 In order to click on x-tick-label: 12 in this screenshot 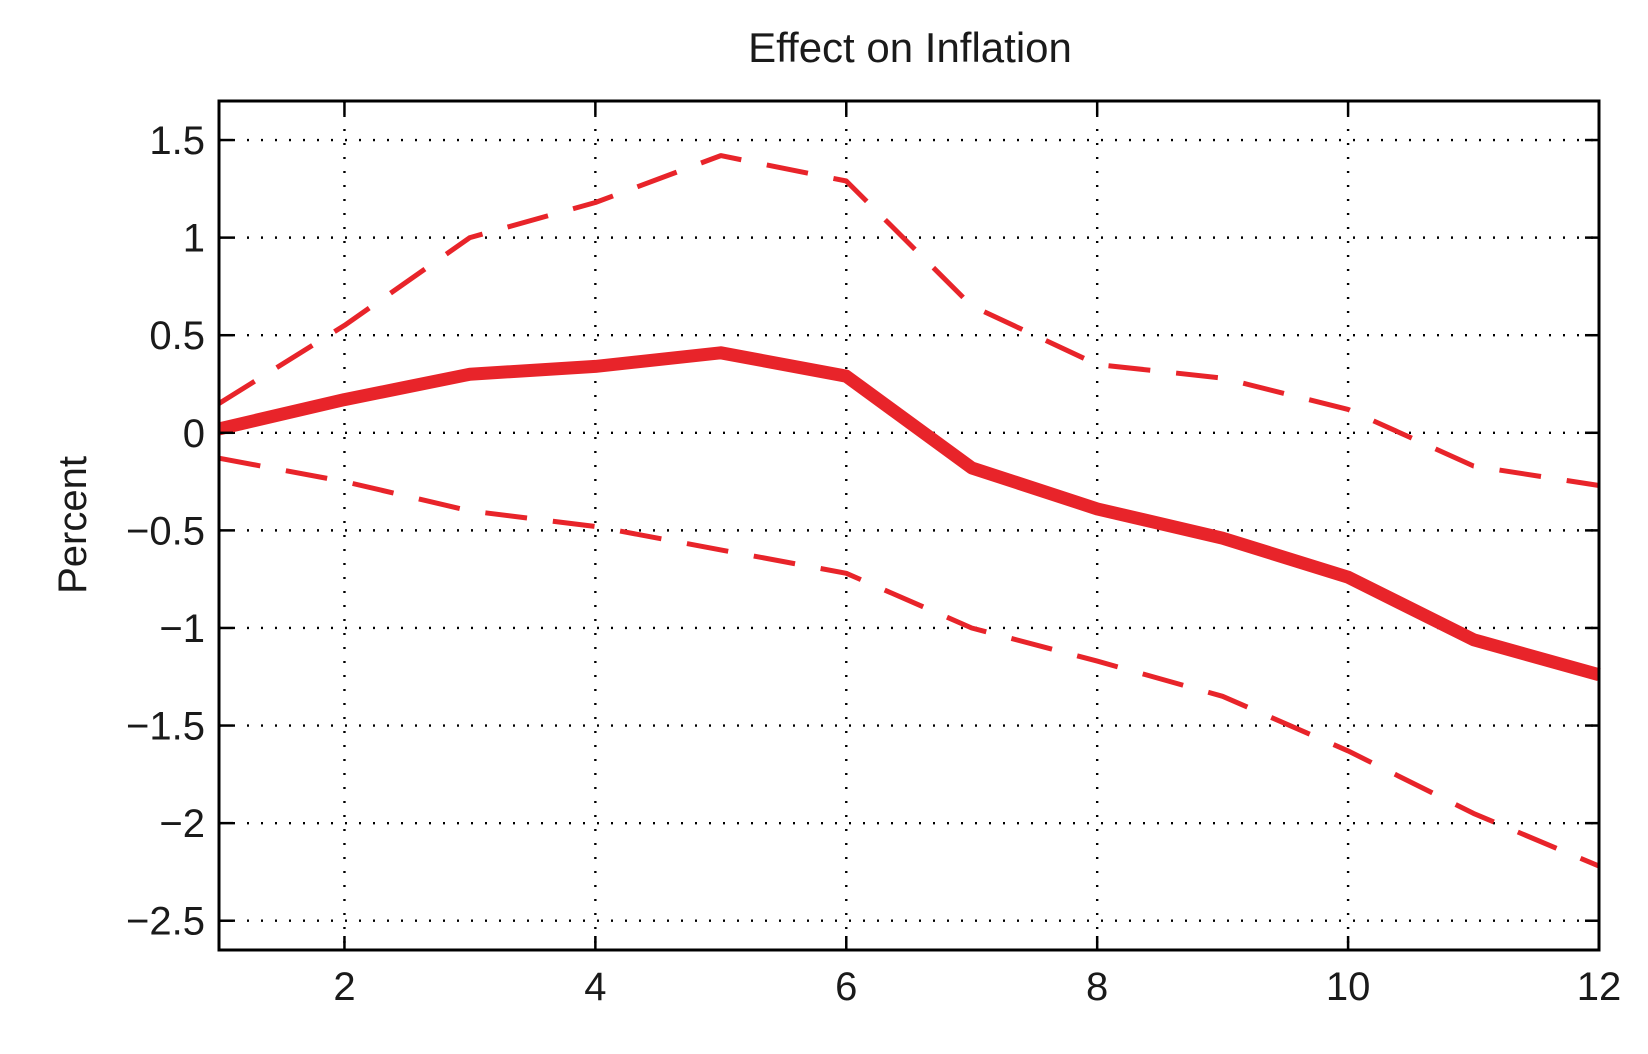, I will do `click(1599, 987)`.